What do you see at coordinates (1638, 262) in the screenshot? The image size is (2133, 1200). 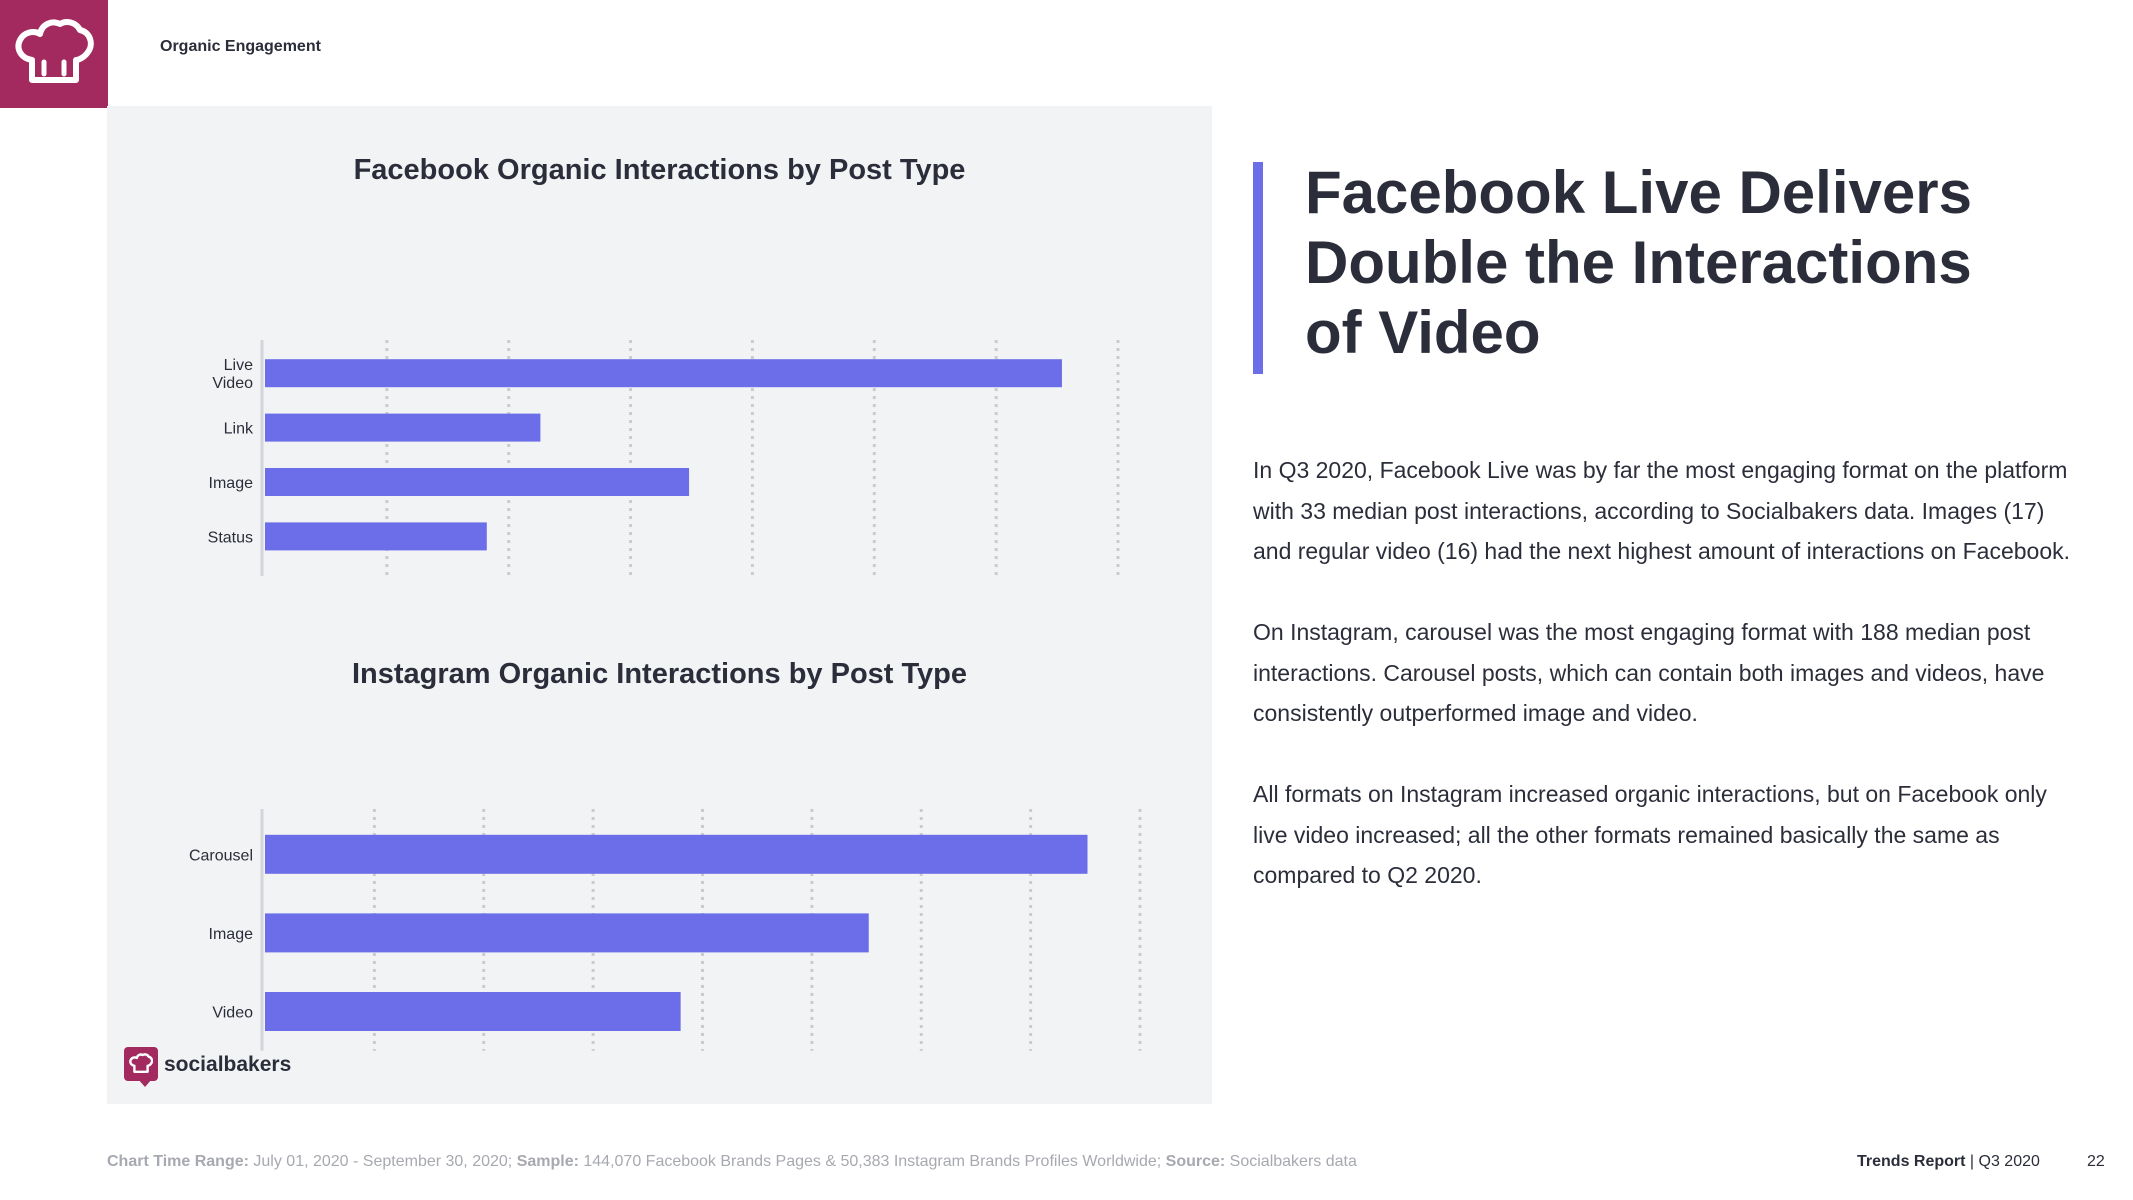 I see `headline-line: Double the Interactions` at bounding box center [1638, 262].